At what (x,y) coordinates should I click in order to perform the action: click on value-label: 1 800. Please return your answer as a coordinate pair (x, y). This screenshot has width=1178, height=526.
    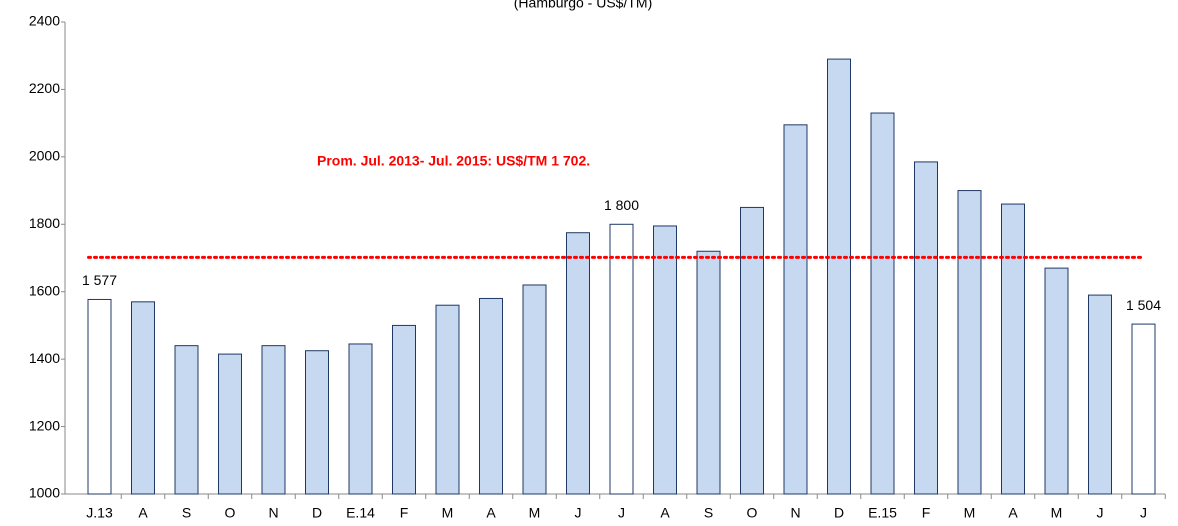
    Looking at the image, I should click on (621, 205).